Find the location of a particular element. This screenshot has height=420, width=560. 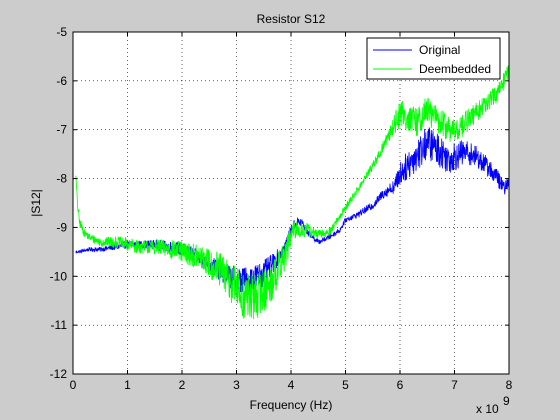

y-tick-label: -8 is located at coordinates (61, 179).